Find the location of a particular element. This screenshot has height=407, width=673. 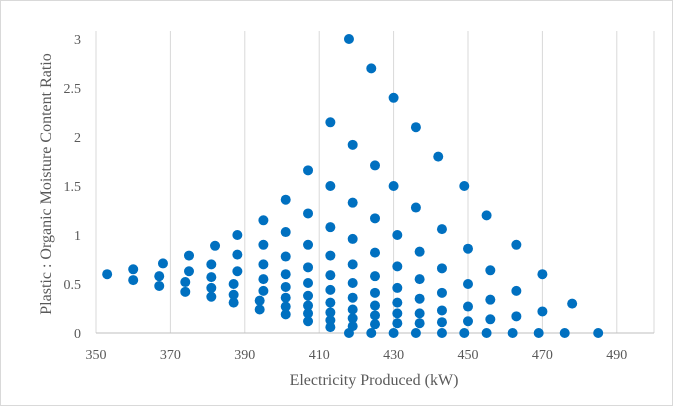

y-tick-label: 2.5 is located at coordinates (73, 89).